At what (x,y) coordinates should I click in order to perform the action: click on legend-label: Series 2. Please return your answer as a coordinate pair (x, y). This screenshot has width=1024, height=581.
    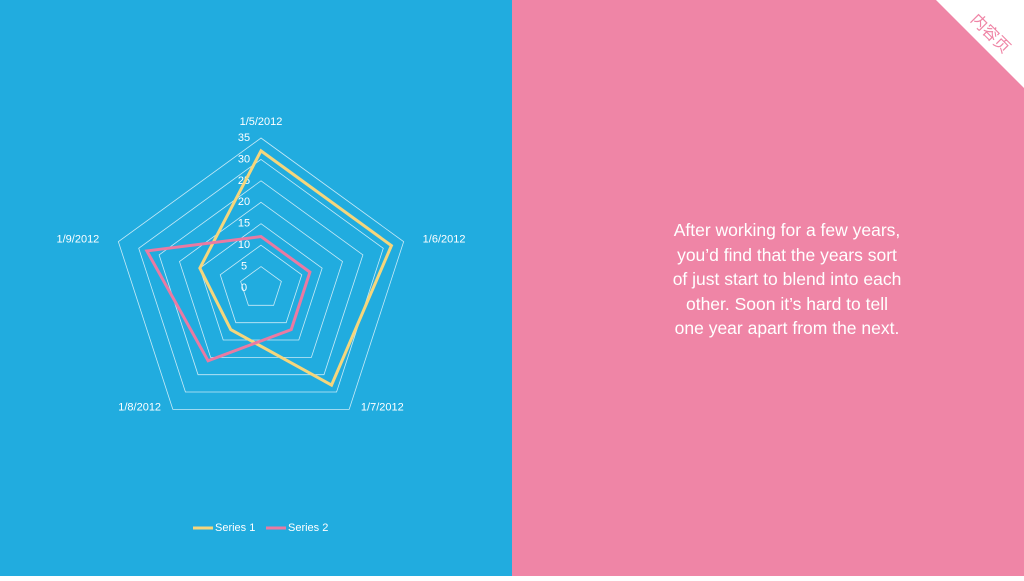
    Looking at the image, I should click on (308, 528).